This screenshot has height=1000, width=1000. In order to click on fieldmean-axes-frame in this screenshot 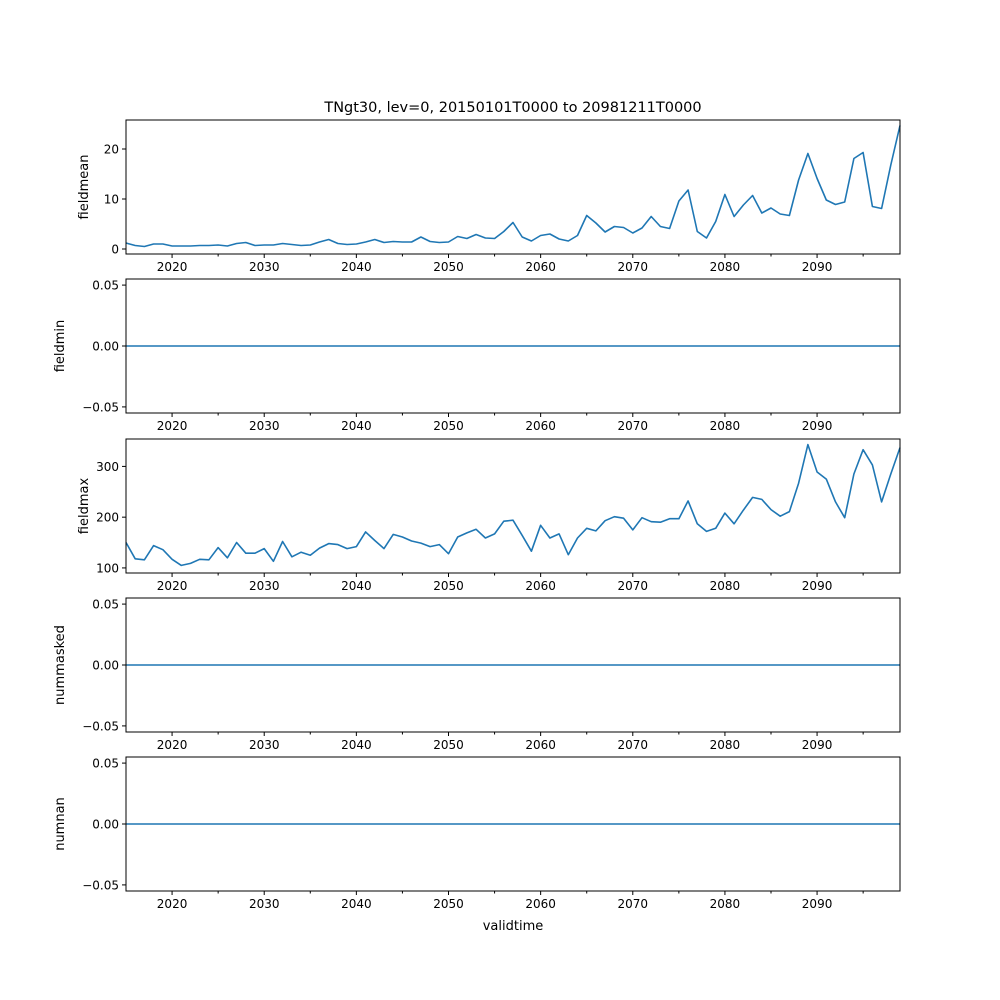, I will do `click(513, 187)`.